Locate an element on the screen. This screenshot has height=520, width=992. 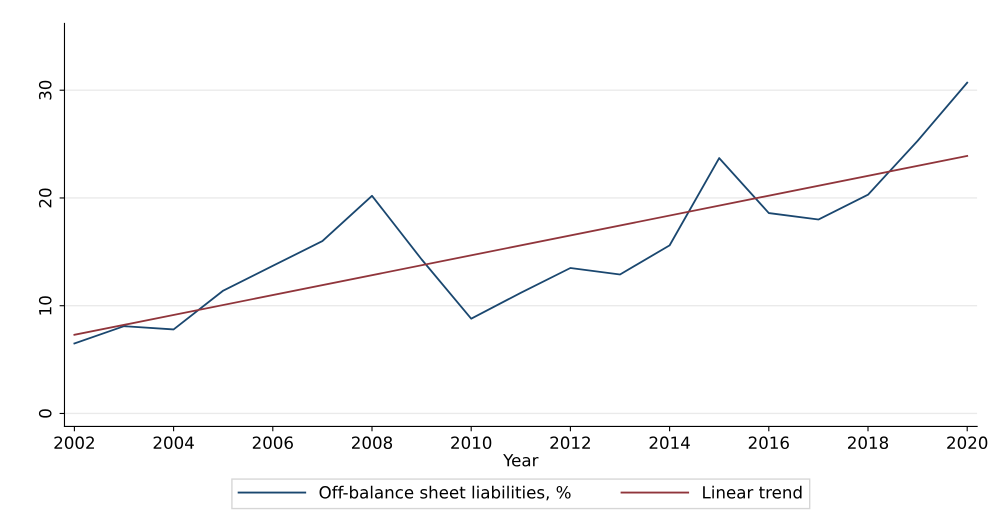
x-tick-label: 2020 is located at coordinates (967, 443).